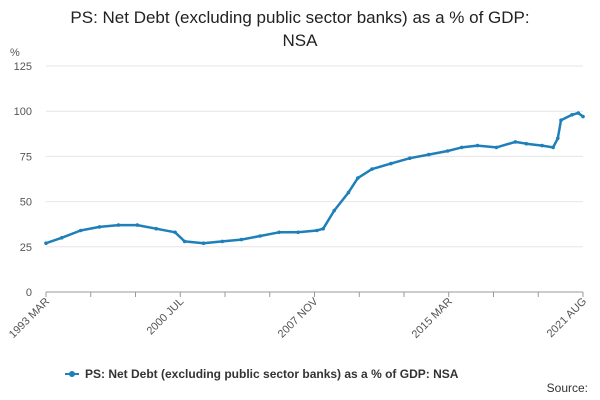 The height and width of the screenshot is (400, 600). What do you see at coordinates (567, 318) in the screenshot?
I see `x-tick-label: 2021 AUG` at bounding box center [567, 318].